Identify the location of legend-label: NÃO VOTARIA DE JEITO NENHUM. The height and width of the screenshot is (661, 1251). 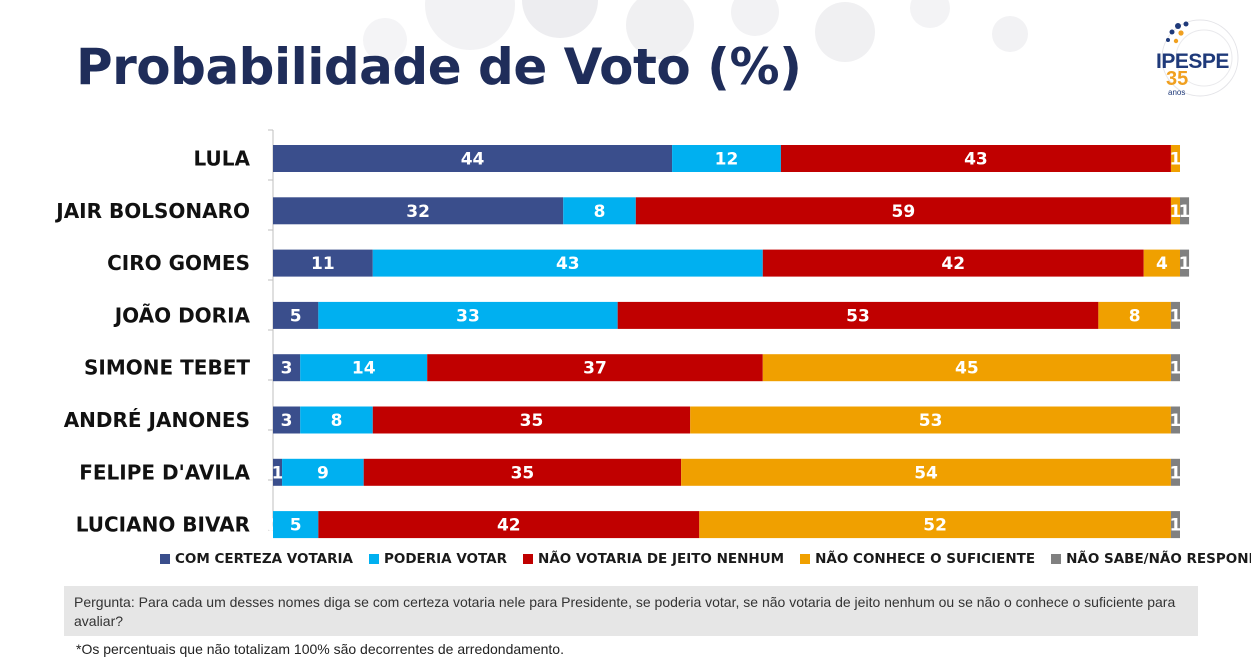
(661, 559).